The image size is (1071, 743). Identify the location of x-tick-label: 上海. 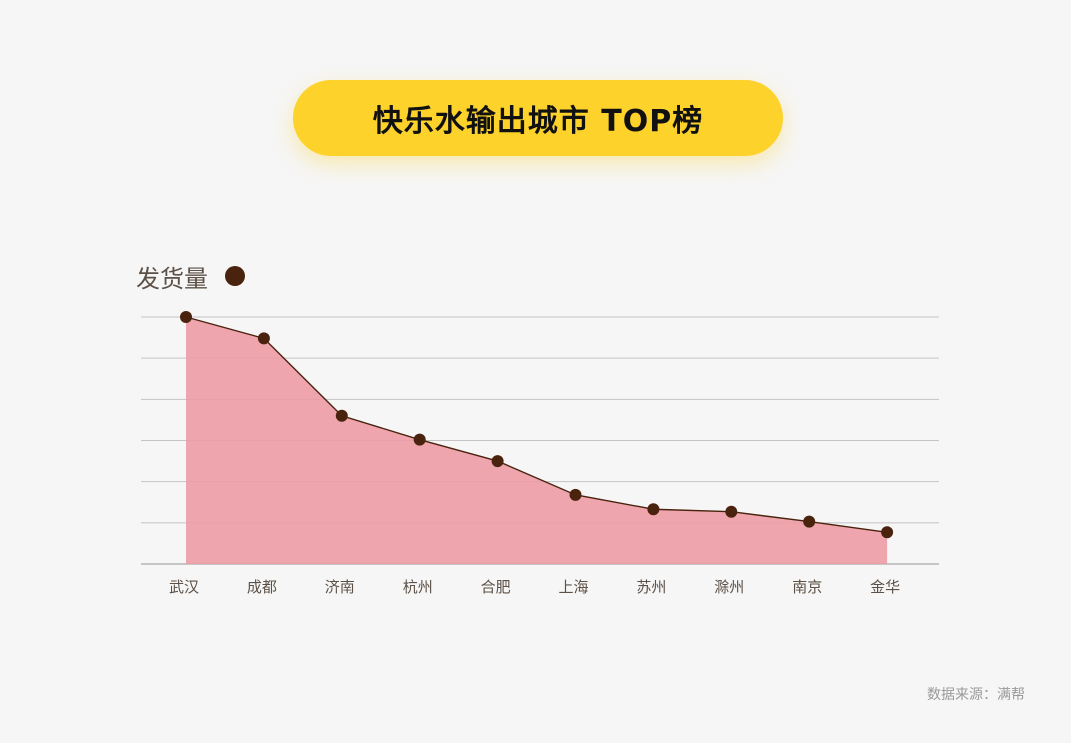
(573, 587).